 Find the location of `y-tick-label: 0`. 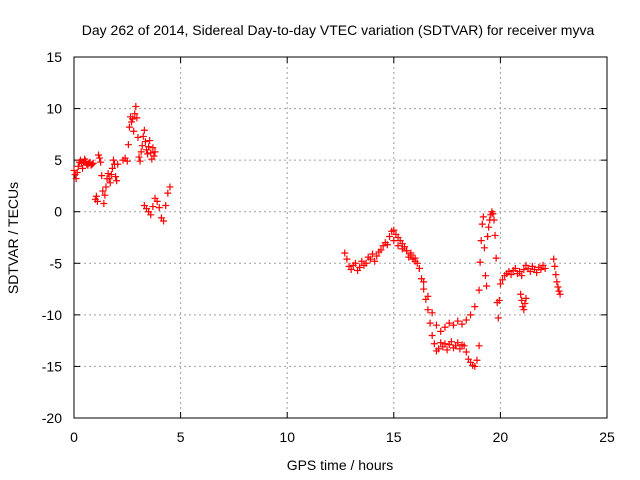

y-tick-label: 0 is located at coordinates (58, 212).